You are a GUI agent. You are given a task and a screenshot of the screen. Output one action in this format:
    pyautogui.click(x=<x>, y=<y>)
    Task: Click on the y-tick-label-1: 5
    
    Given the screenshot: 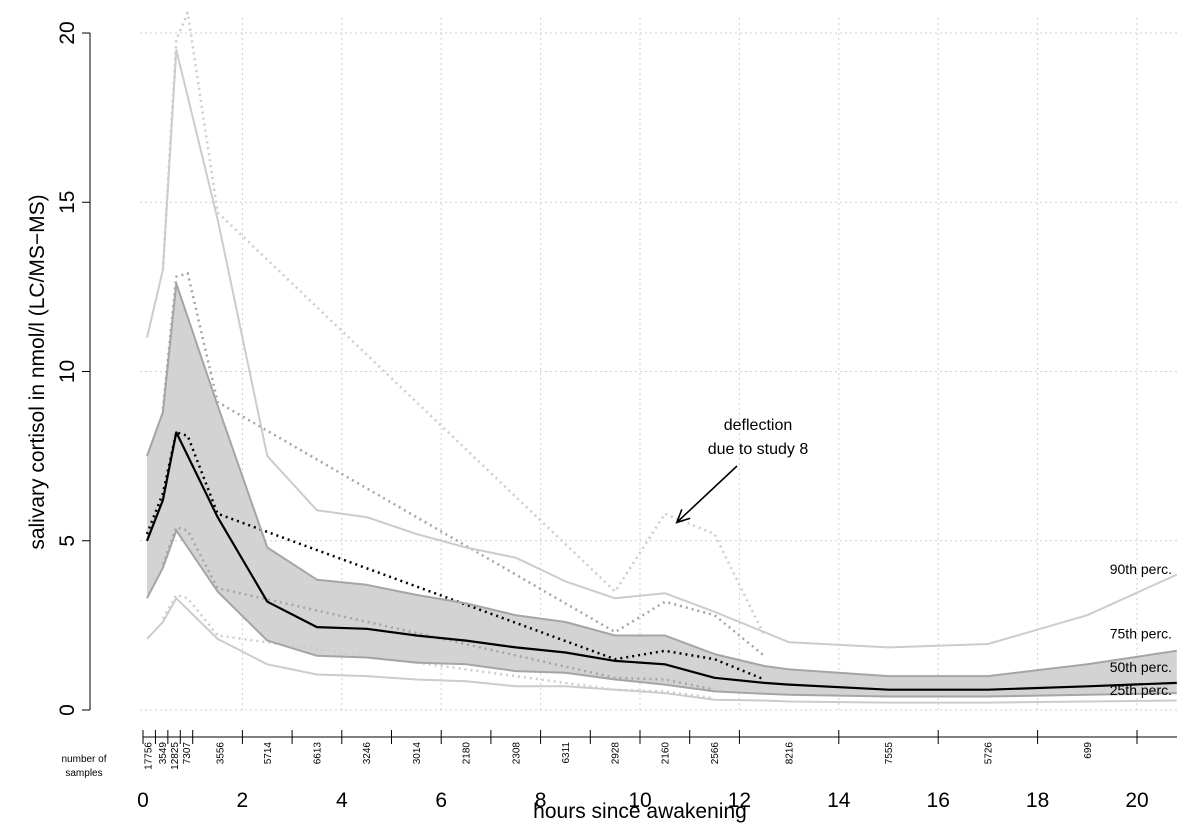 What is the action you would take?
    pyautogui.click(x=67, y=541)
    